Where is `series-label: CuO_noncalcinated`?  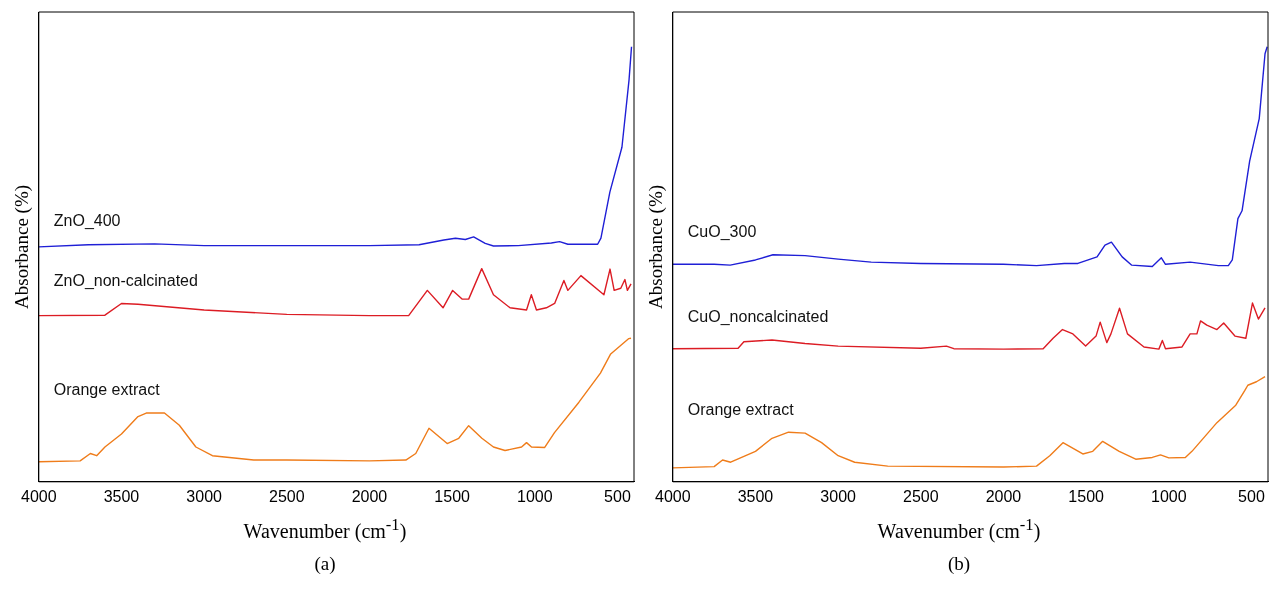 series-label: CuO_noncalcinated is located at coordinates (758, 317).